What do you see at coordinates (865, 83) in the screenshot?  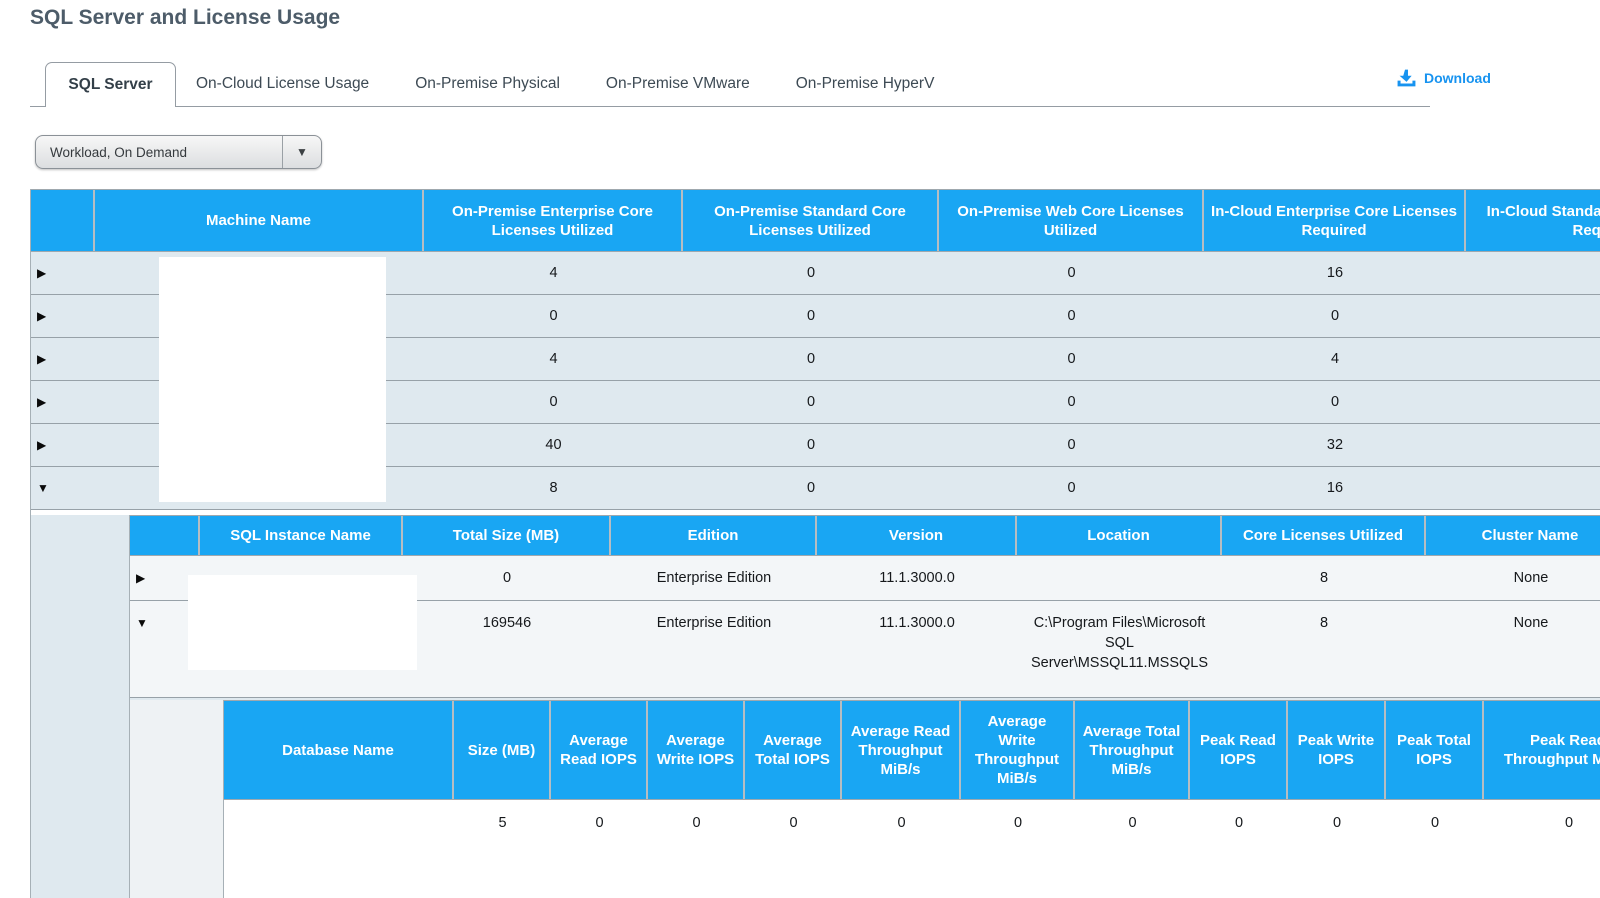 I see `tab-on-premise-hyperv: On-Premise HyperV` at bounding box center [865, 83].